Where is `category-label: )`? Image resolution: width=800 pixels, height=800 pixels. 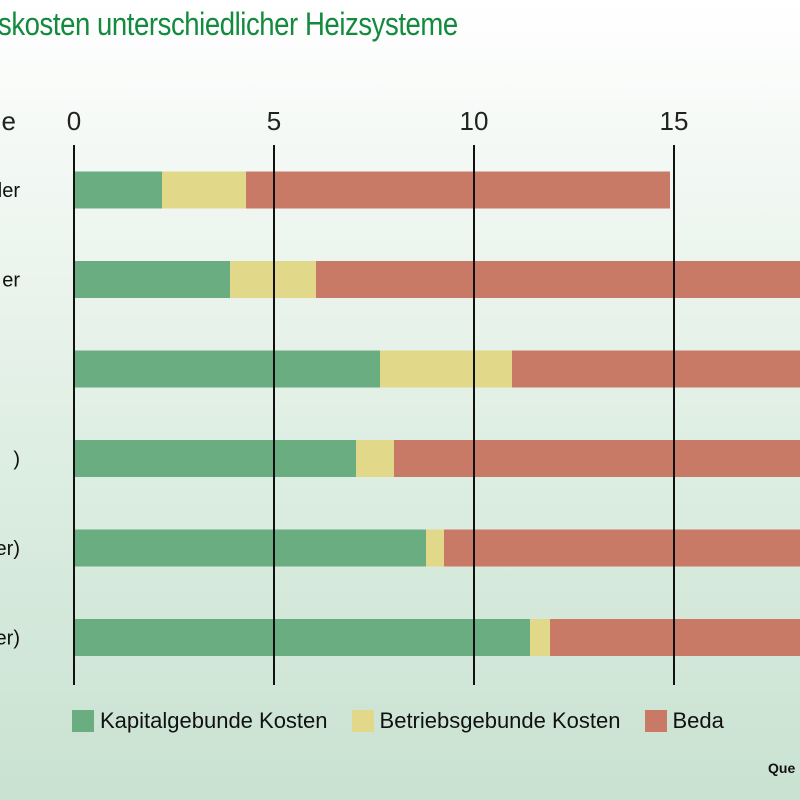 category-label: ) is located at coordinates (16, 460).